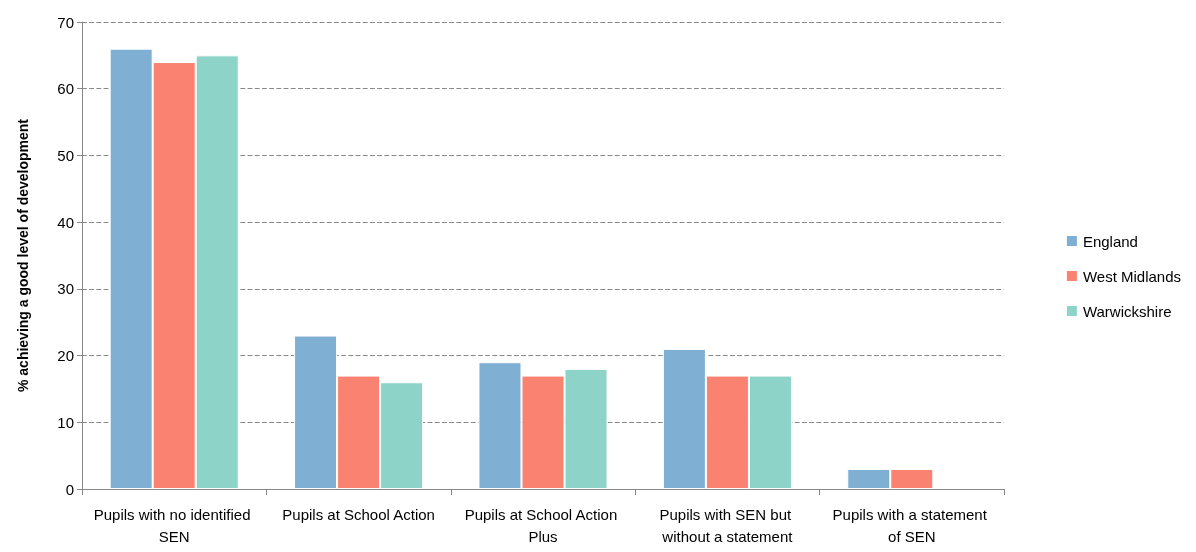 This screenshot has height=552, width=1196. What do you see at coordinates (543, 525) in the screenshot?
I see `x-tick-label: Pupils at School Action Plus` at bounding box center [543, 525].